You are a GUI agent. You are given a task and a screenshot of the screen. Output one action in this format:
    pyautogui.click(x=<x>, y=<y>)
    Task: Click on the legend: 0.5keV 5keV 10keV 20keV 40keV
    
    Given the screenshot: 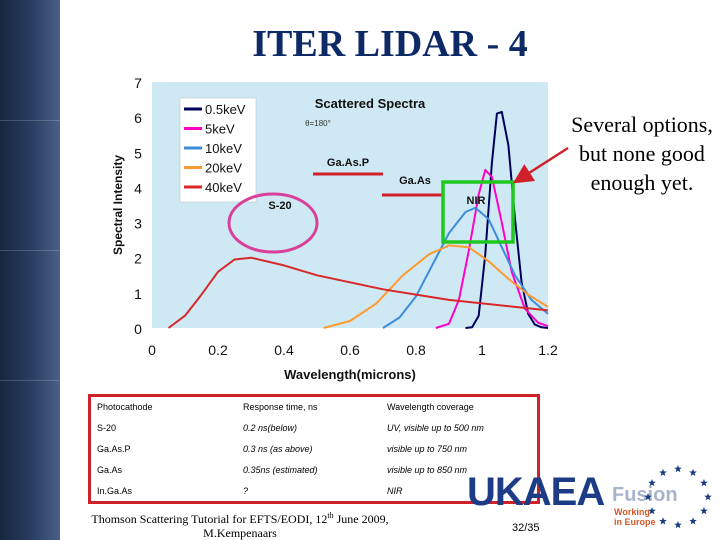 What is the action you would take?
    pyautogui.click(x=218, y=150)
    